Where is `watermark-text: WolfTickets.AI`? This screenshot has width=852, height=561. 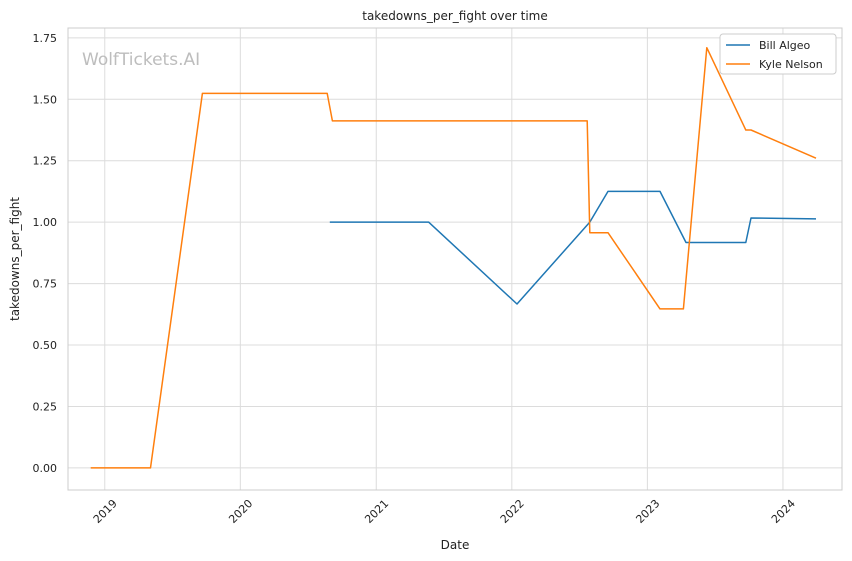
watermark-text: WolfTickets.AI is located at coordinates (141, 60).